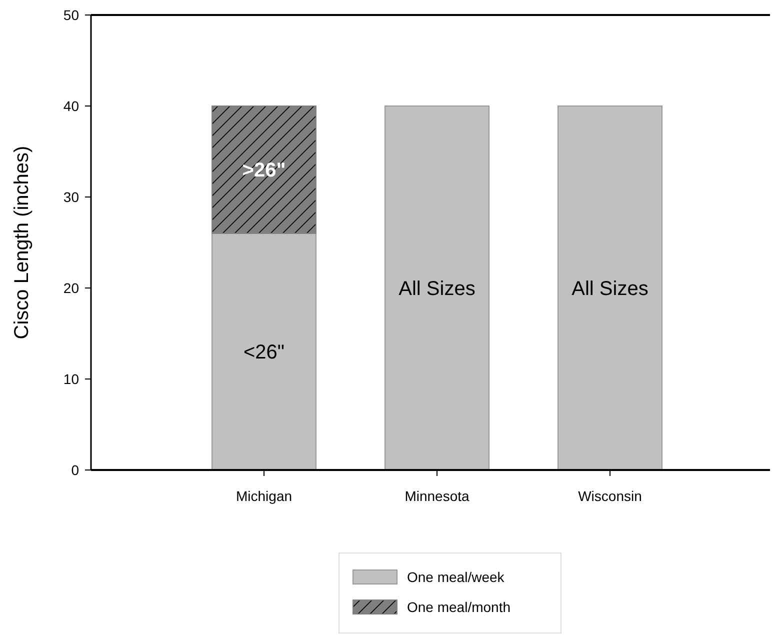 The image size is (772, 635). I want to click on y-tick-label: 30, so click(71, 196).